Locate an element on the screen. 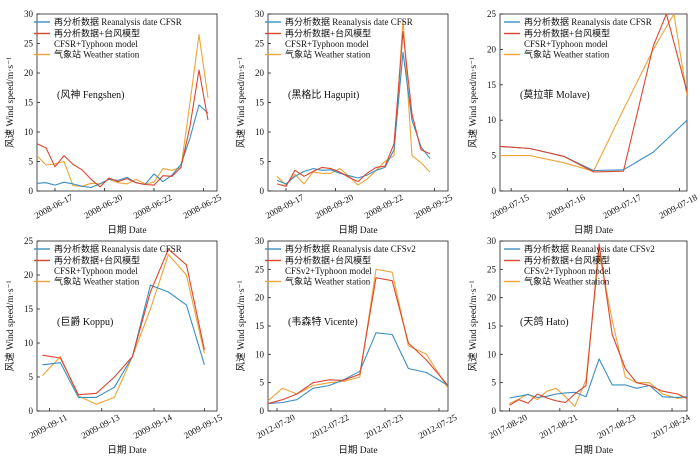 The height and width of the screenshot is (456, 700). legend-entry-model: 再分析数据+台风模型 CFSv2+Typhoon model is located at coordinates (567, 266).